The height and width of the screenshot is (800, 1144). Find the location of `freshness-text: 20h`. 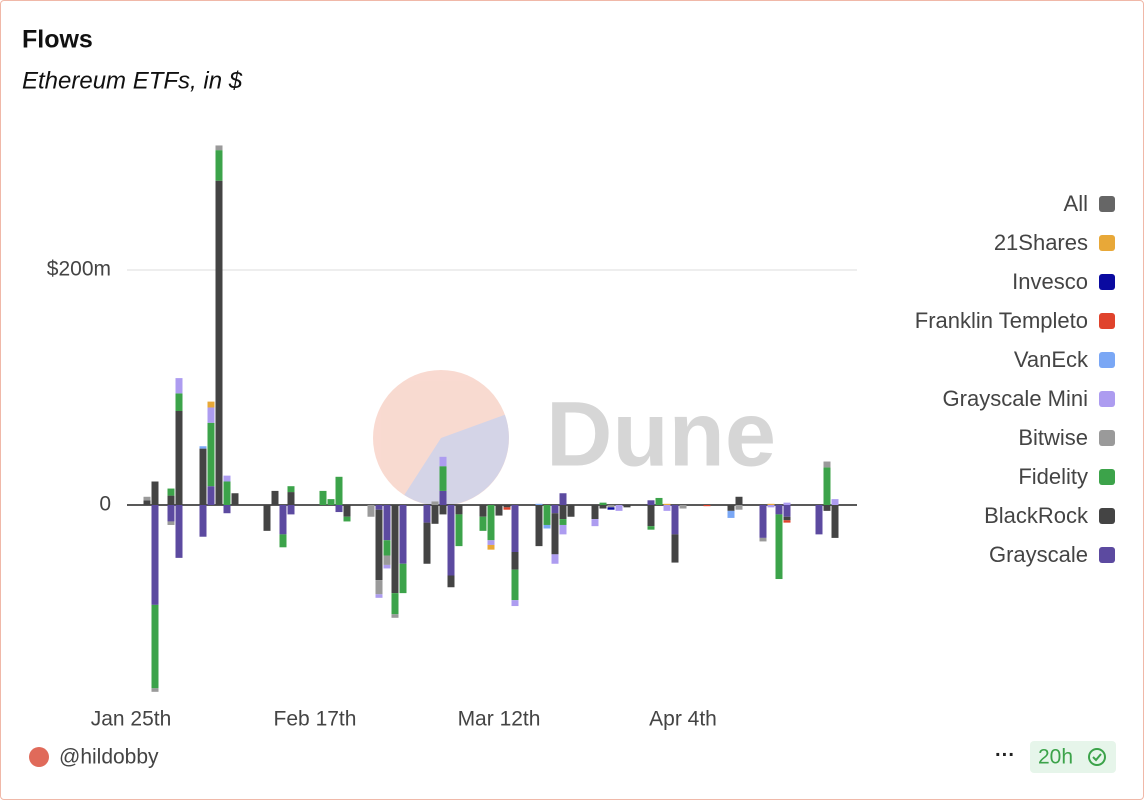

freshness-text: 20h is located at coordinates (1055, 757).